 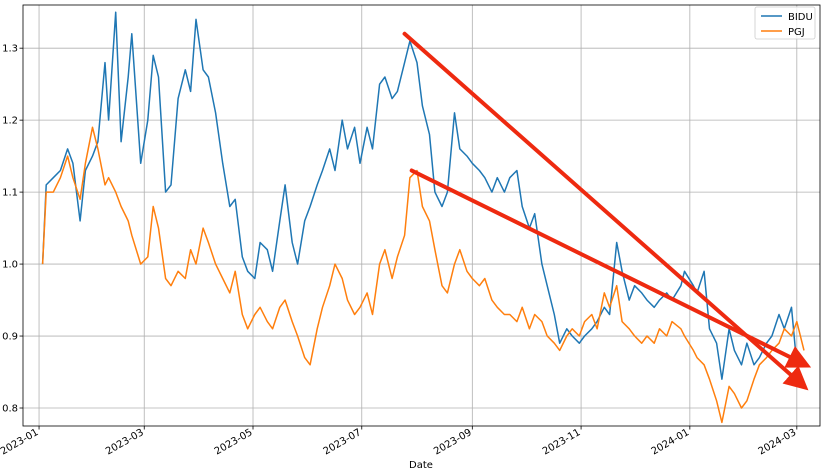 What do you see at coordinates (421, 465) in the screenshot?
I see `x-axis-label: Date` at bounding box center [421, 465].